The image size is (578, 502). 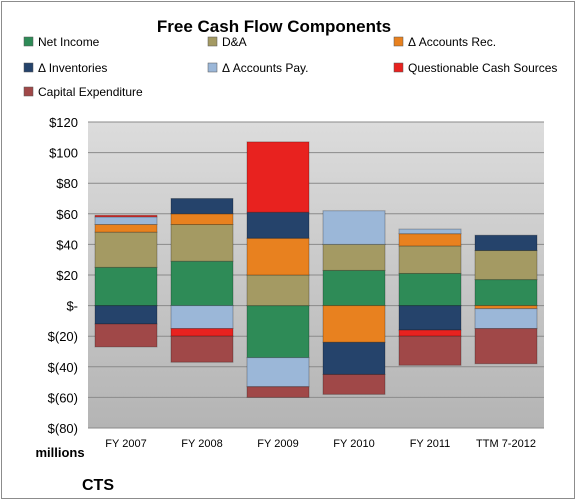 I want to click on x-tick-label: FY 2011, so click(x=430, y=444).